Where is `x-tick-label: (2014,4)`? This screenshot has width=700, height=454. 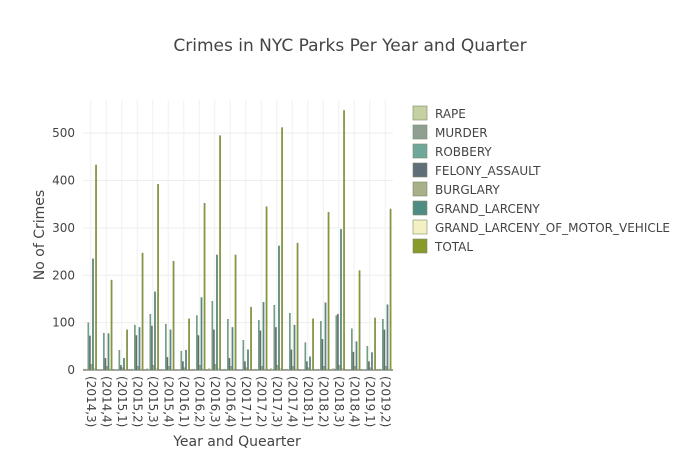 x-tick-label: (2014,4) is located at coordinates (106, 401).